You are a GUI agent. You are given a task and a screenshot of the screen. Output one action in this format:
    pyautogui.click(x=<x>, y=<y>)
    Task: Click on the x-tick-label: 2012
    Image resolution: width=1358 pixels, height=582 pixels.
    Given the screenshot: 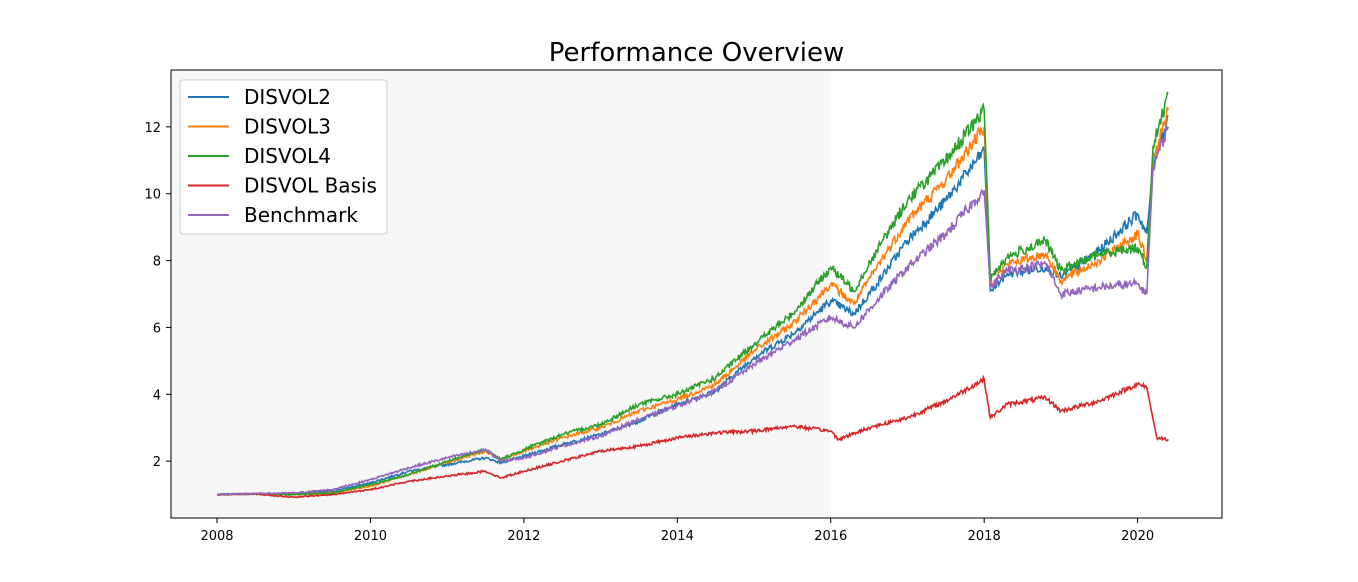 What is the action you would take?
    pyautogui.click(x=523, y=536)
    